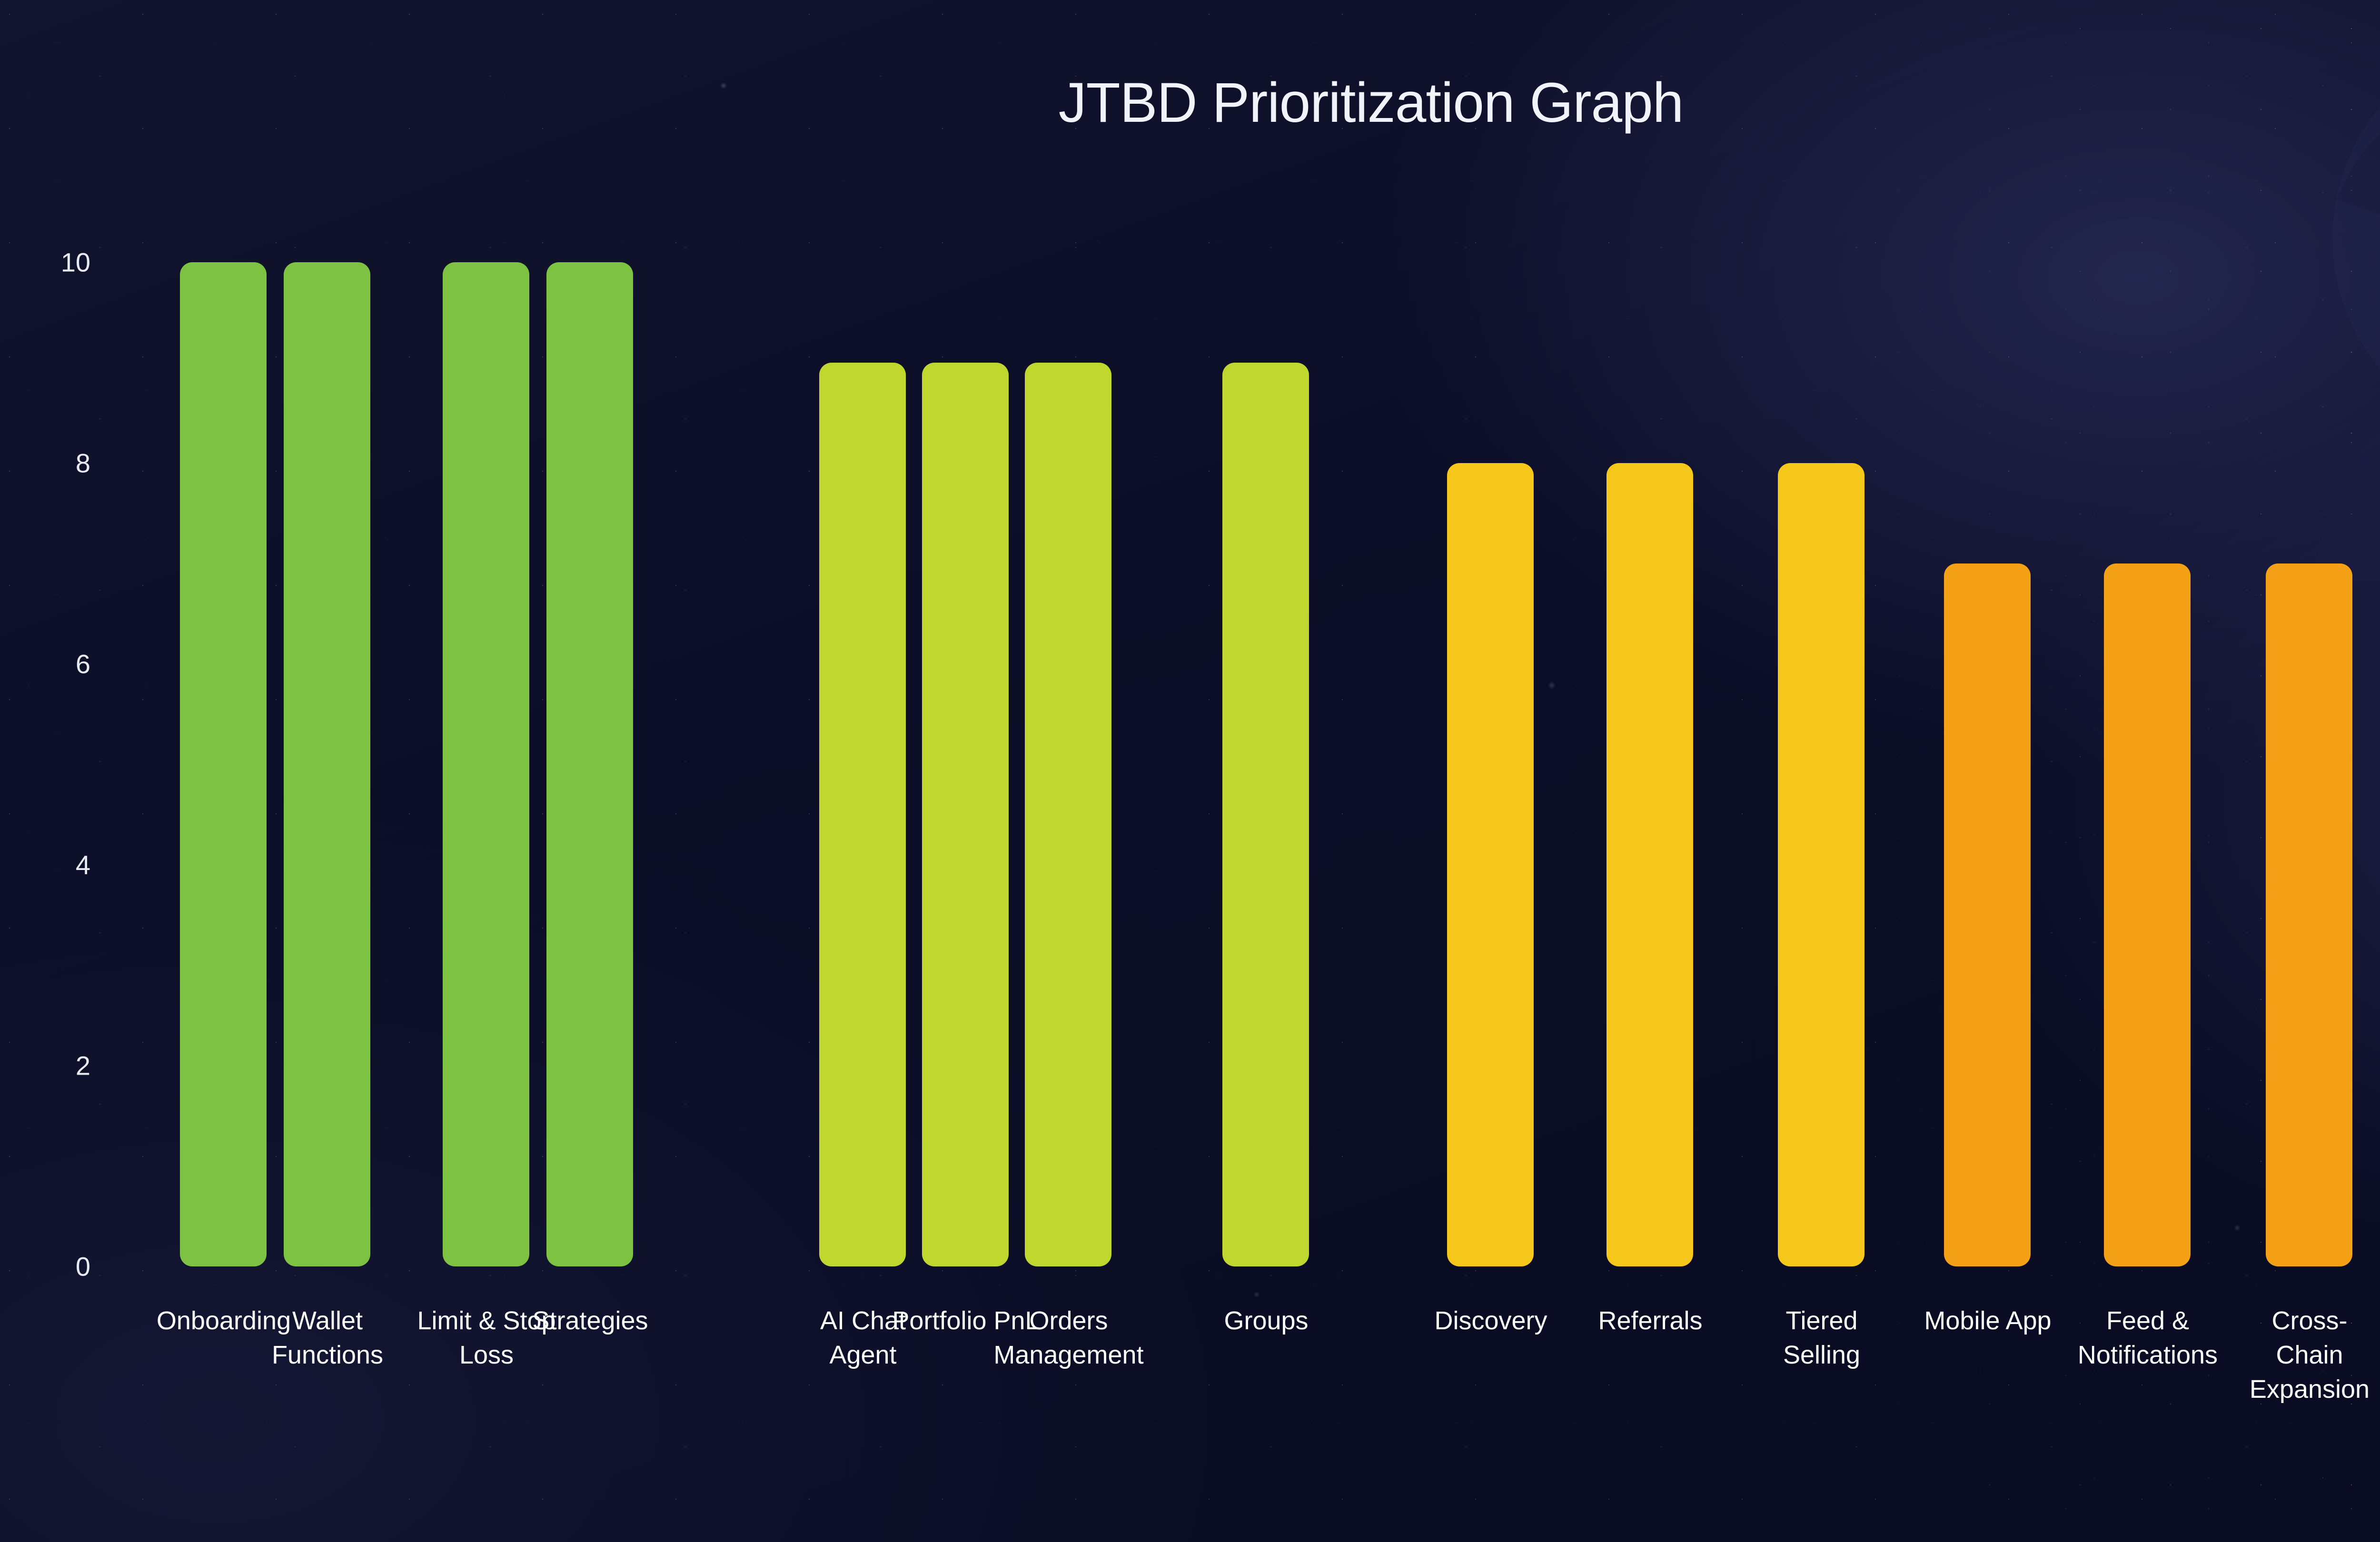 The width and height of the screenshot is (2380, 1542). What do you see at coordinates (1266, 1320) in the screenshot?
I see `x-axis-label: Groups` at bounding box center [1266, 1320].